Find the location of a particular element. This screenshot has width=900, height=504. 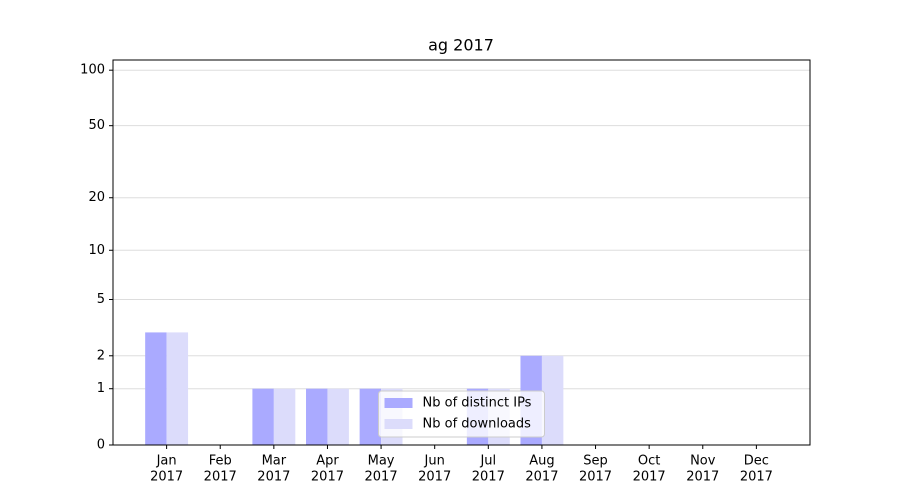

y-tick-label: 2 is located at coordinates (101, 355).